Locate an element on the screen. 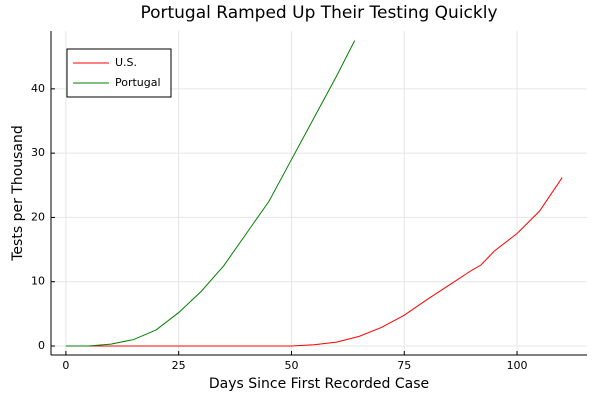 This screenshot has height=404, width=600. x-axis-label: Days Since First Recorded Case is located at coordinates (319, 384).